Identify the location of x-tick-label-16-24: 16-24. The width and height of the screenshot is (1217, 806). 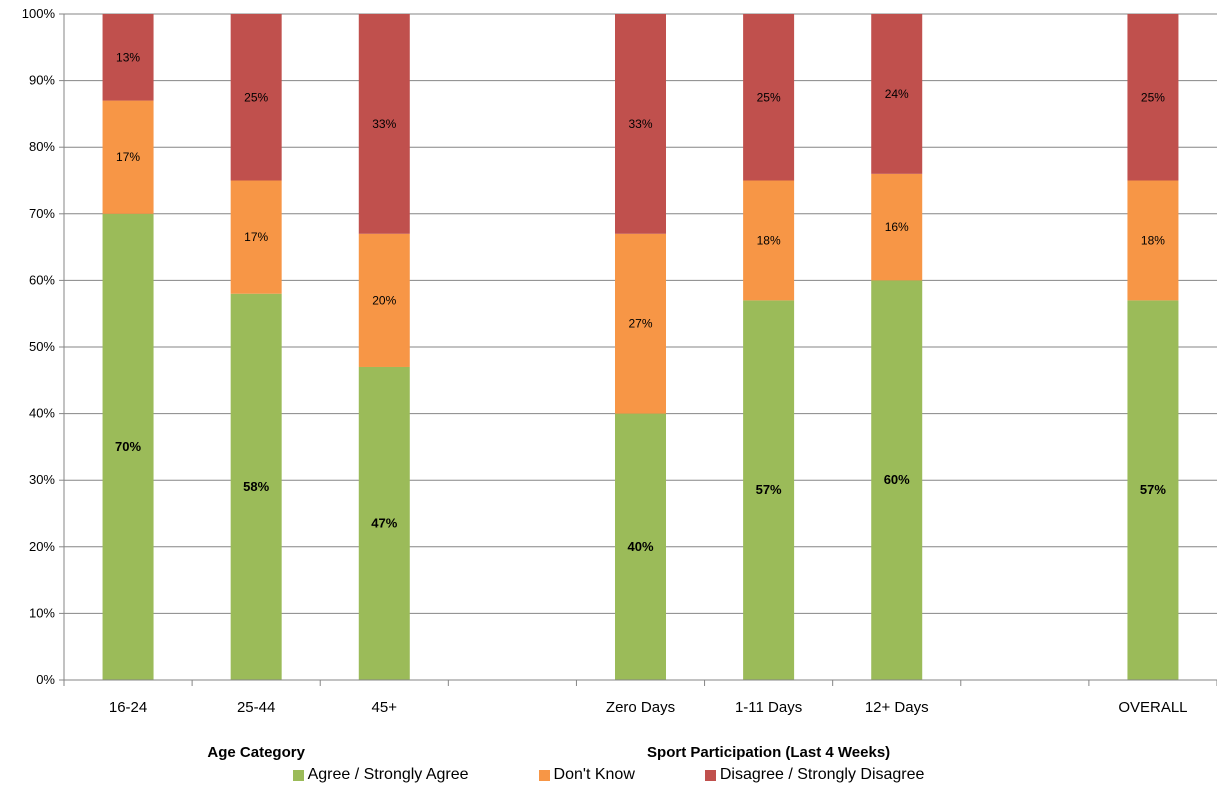
(128, 707).